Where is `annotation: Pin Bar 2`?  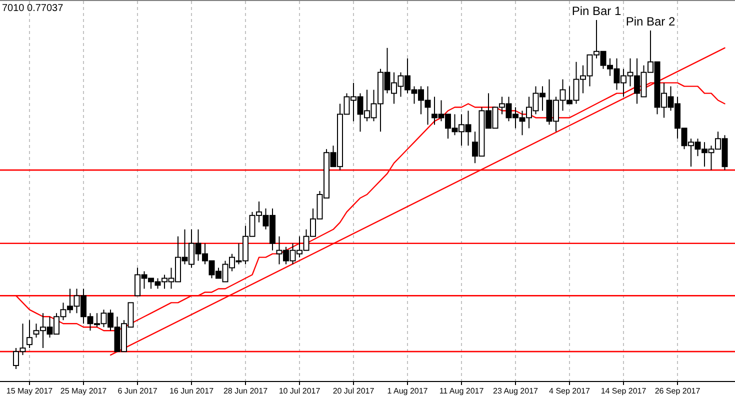 annotation: Pin Bar 2 is located at coordinates (651, 21).